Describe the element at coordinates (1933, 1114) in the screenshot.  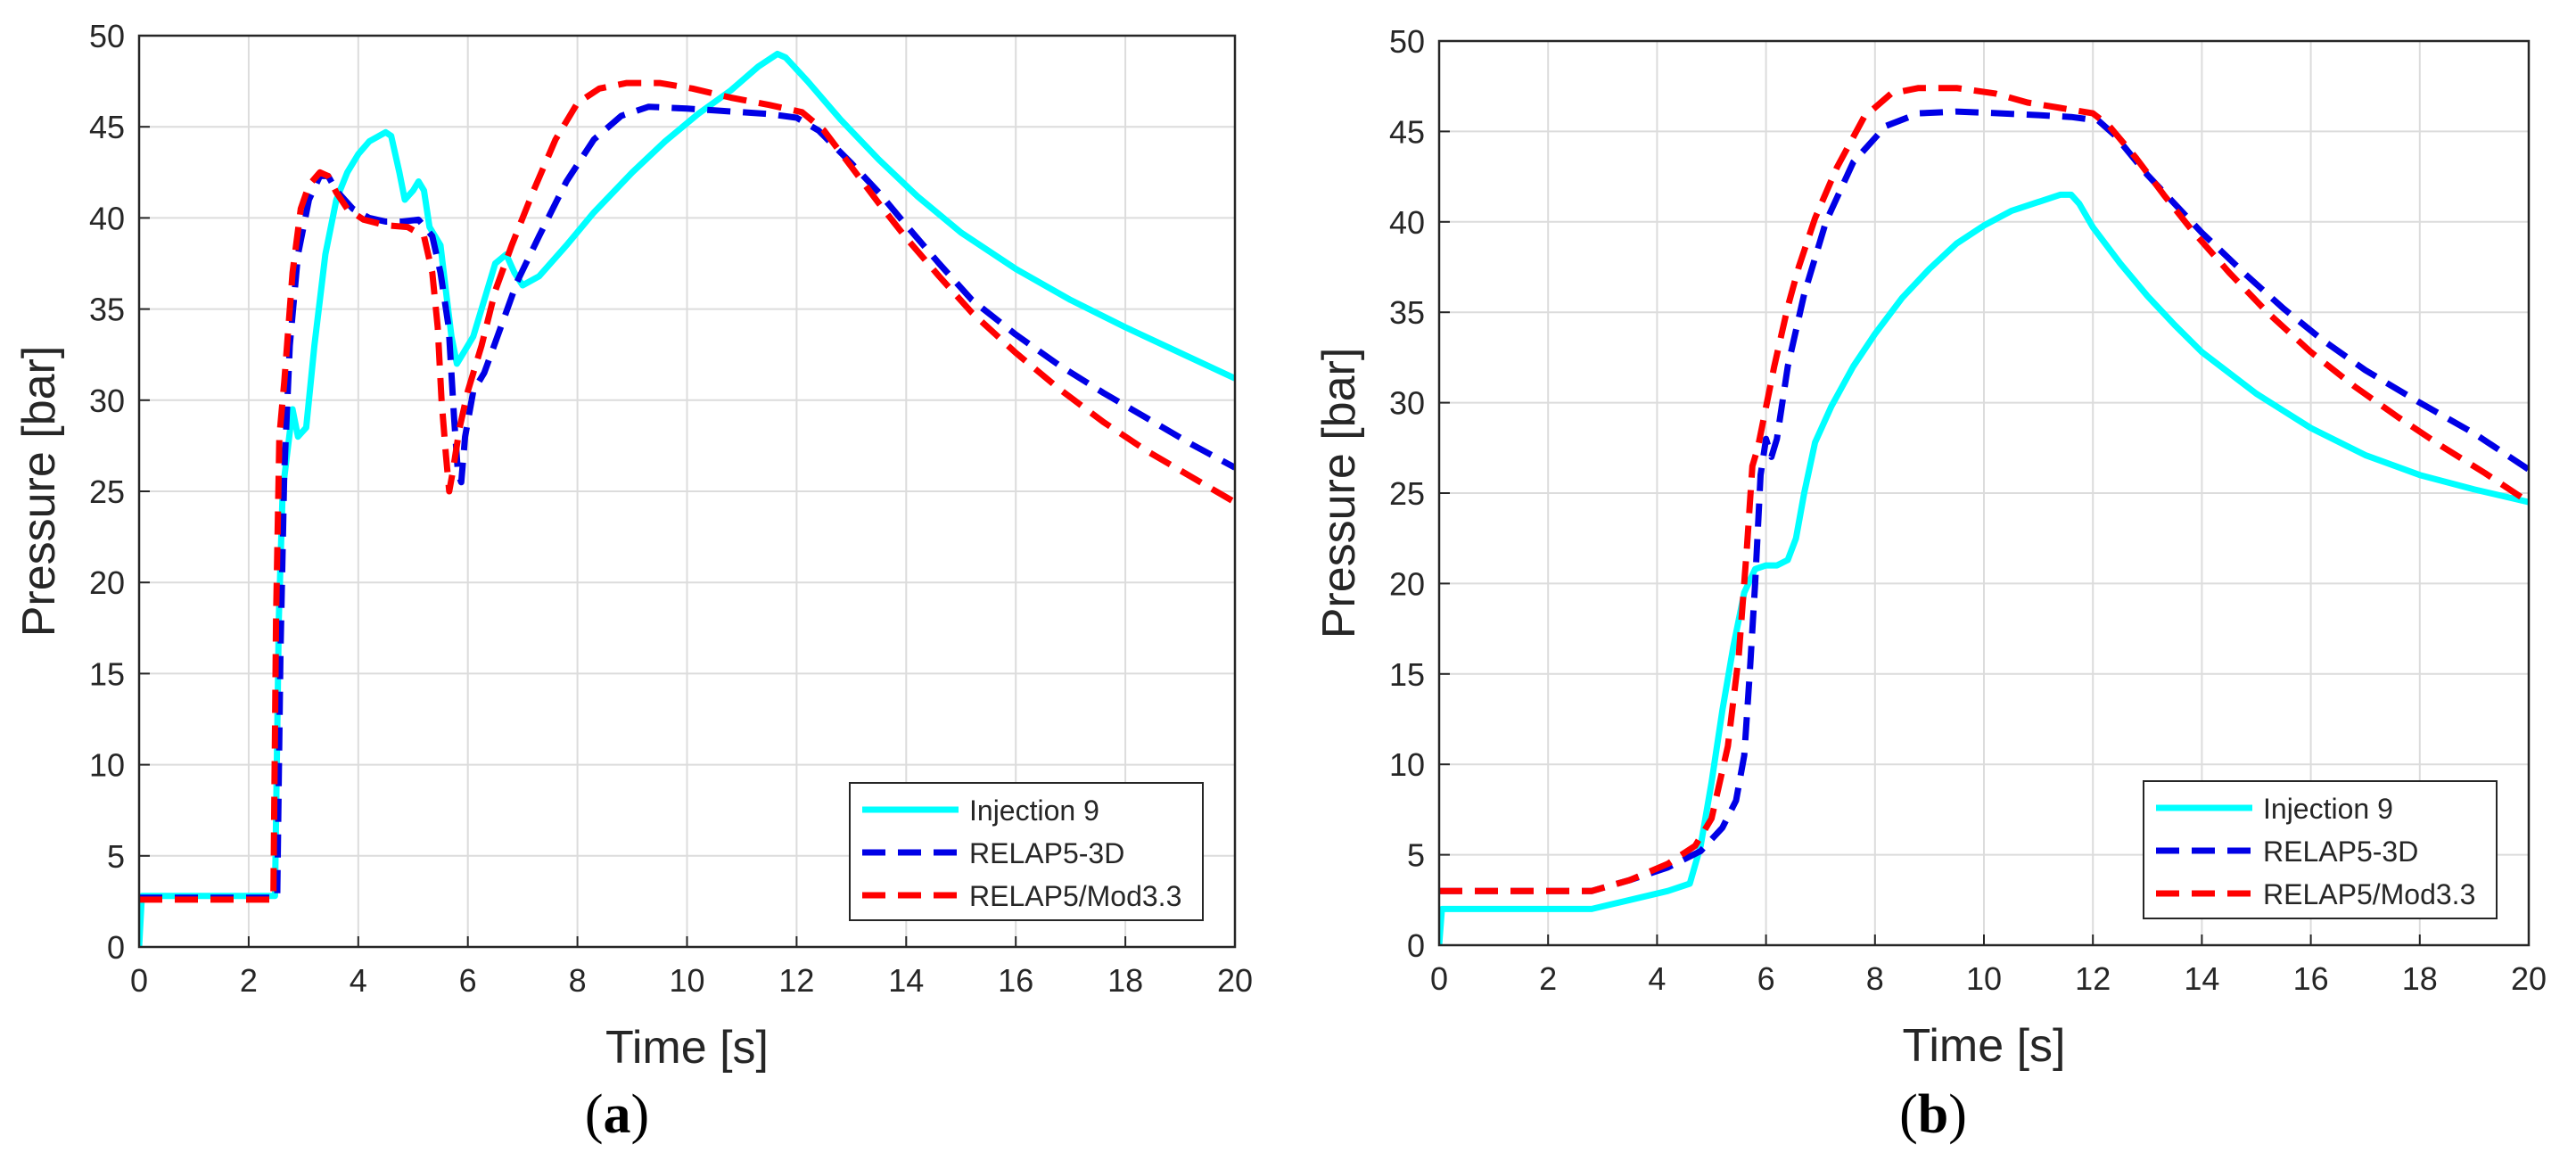
I see `panel-label-b: (b)` at that location.